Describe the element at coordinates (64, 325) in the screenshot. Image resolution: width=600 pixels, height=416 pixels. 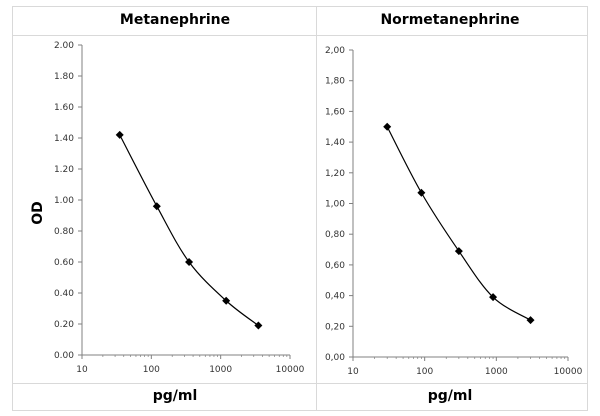
I see `metanephrine-y-tick-label: 0.20` at that location.